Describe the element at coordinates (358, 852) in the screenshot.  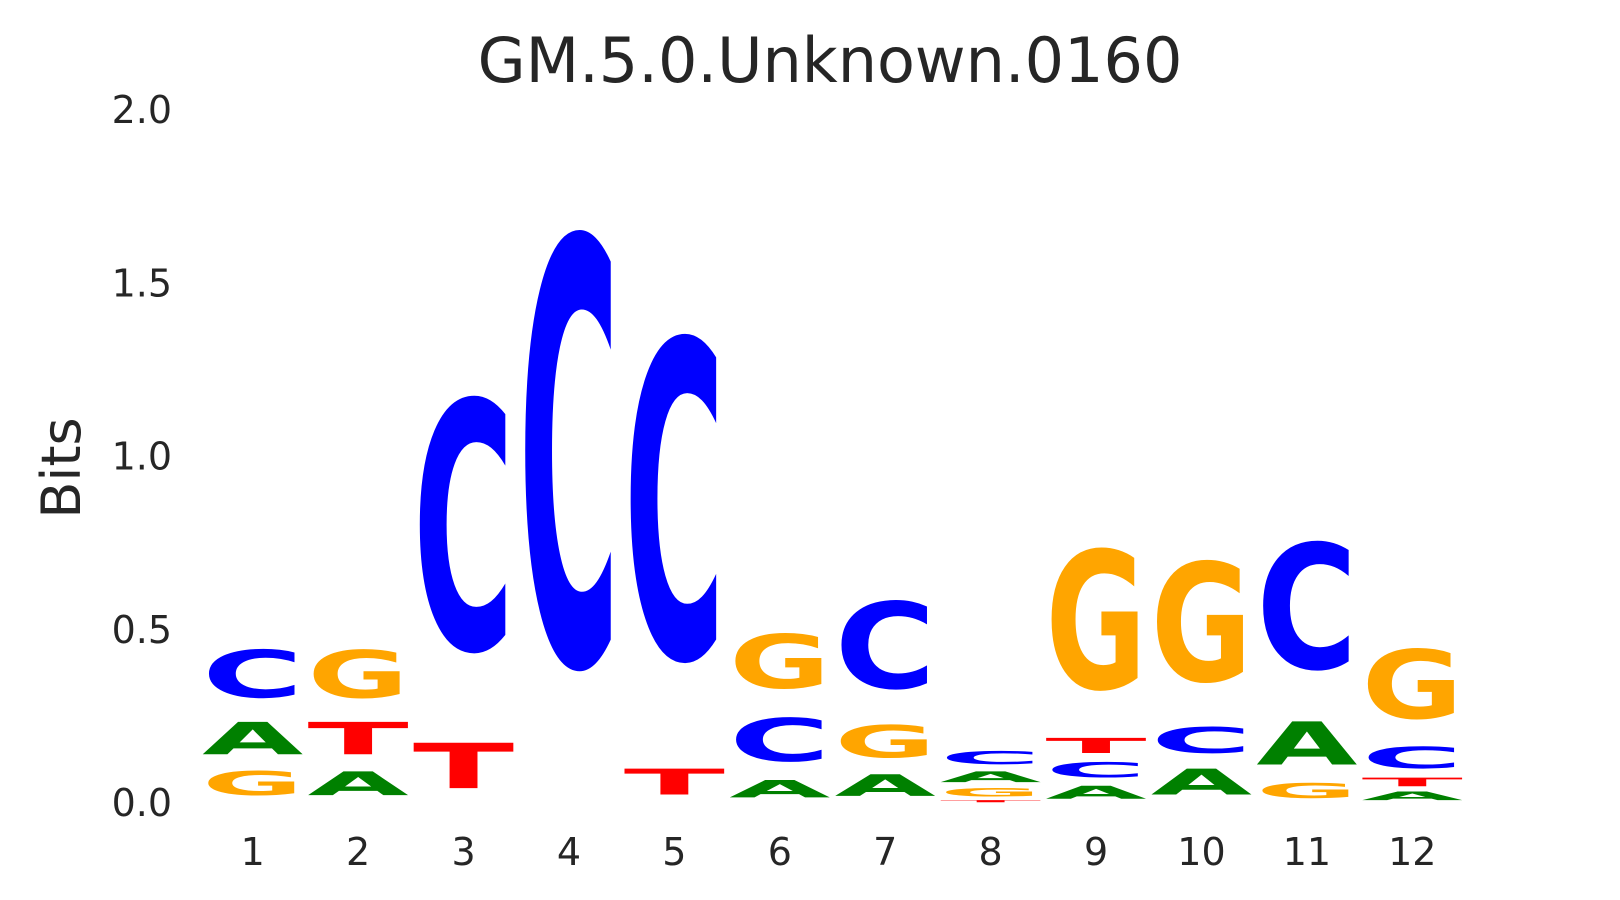
I see `x-tick-label: 2` at that location.